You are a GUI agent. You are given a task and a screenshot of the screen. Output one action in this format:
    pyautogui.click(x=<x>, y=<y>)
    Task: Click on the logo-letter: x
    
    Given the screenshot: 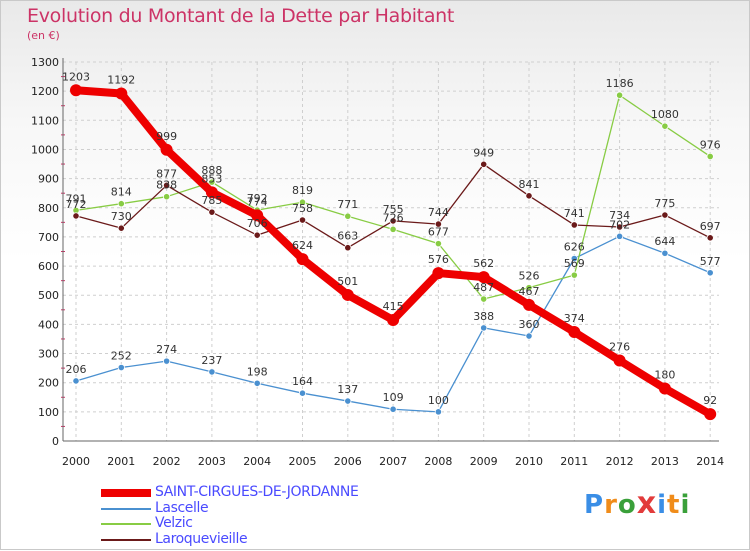 What is the action you would take?
    pyautogui.click(x=647, y=503)
    